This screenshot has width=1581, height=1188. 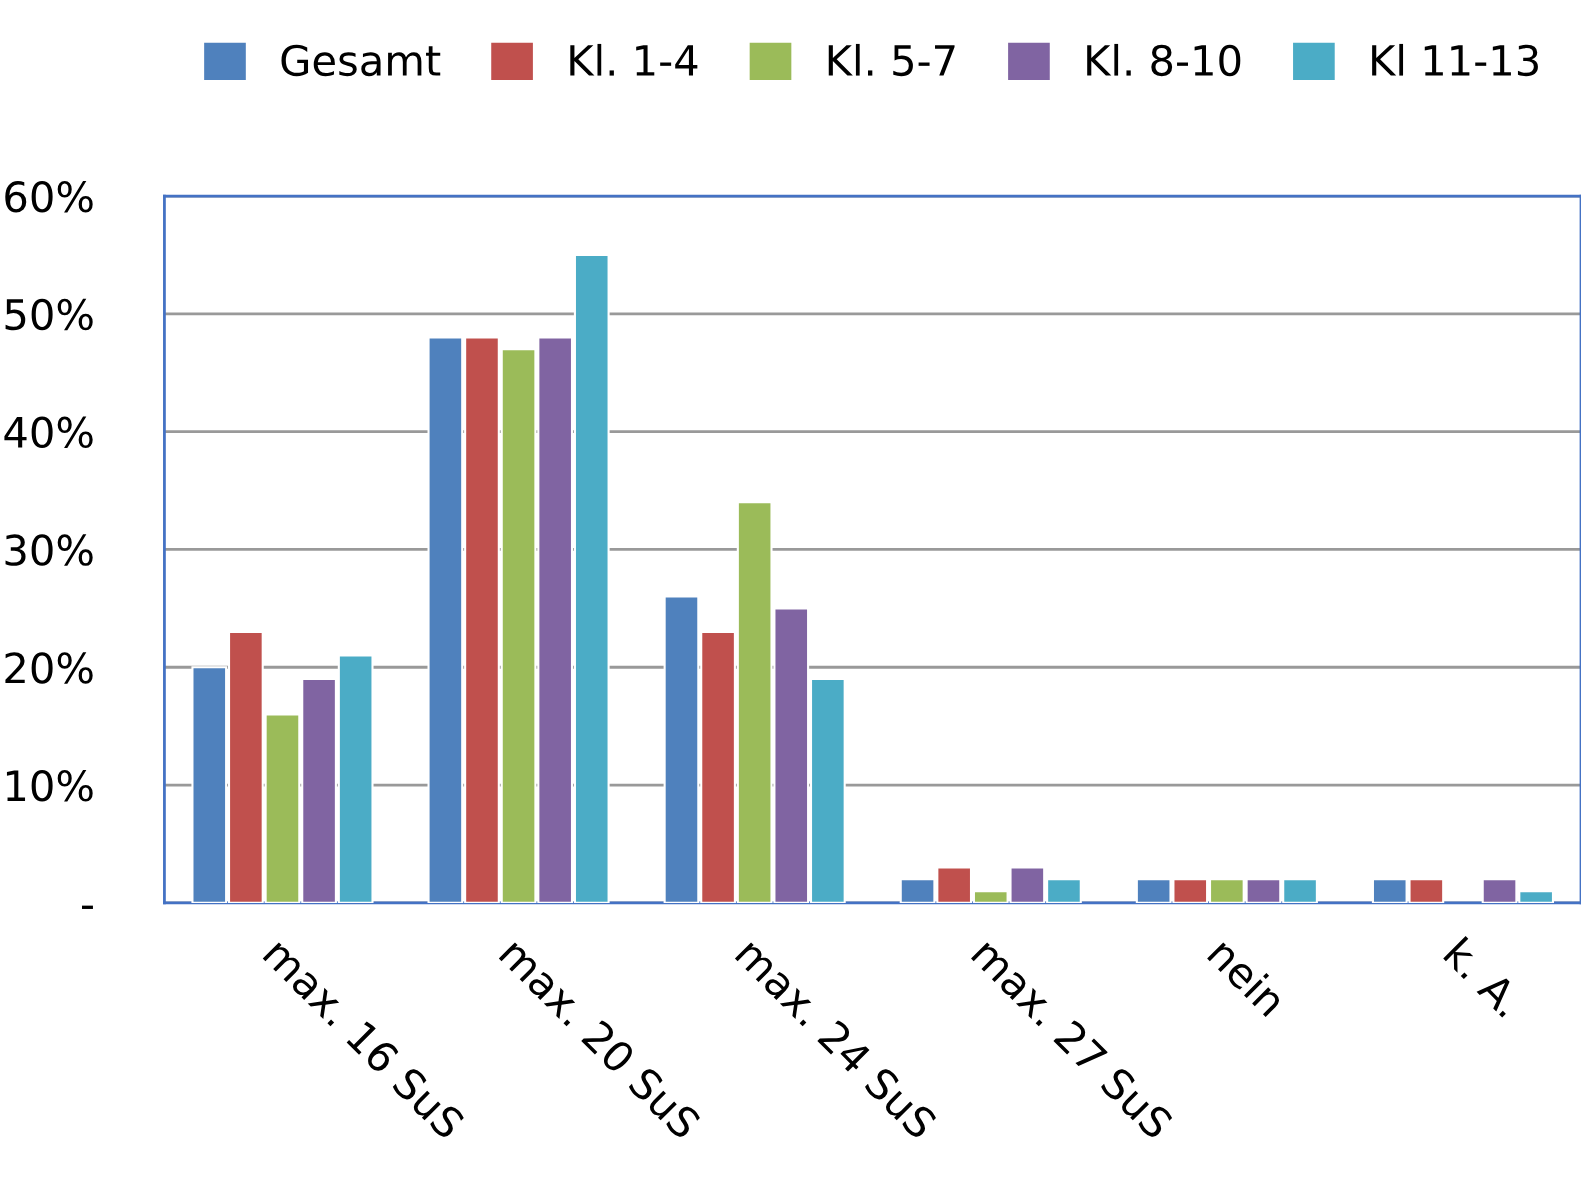 I want to click on x-tick-label: k. A., so click(x=1484, y=977).